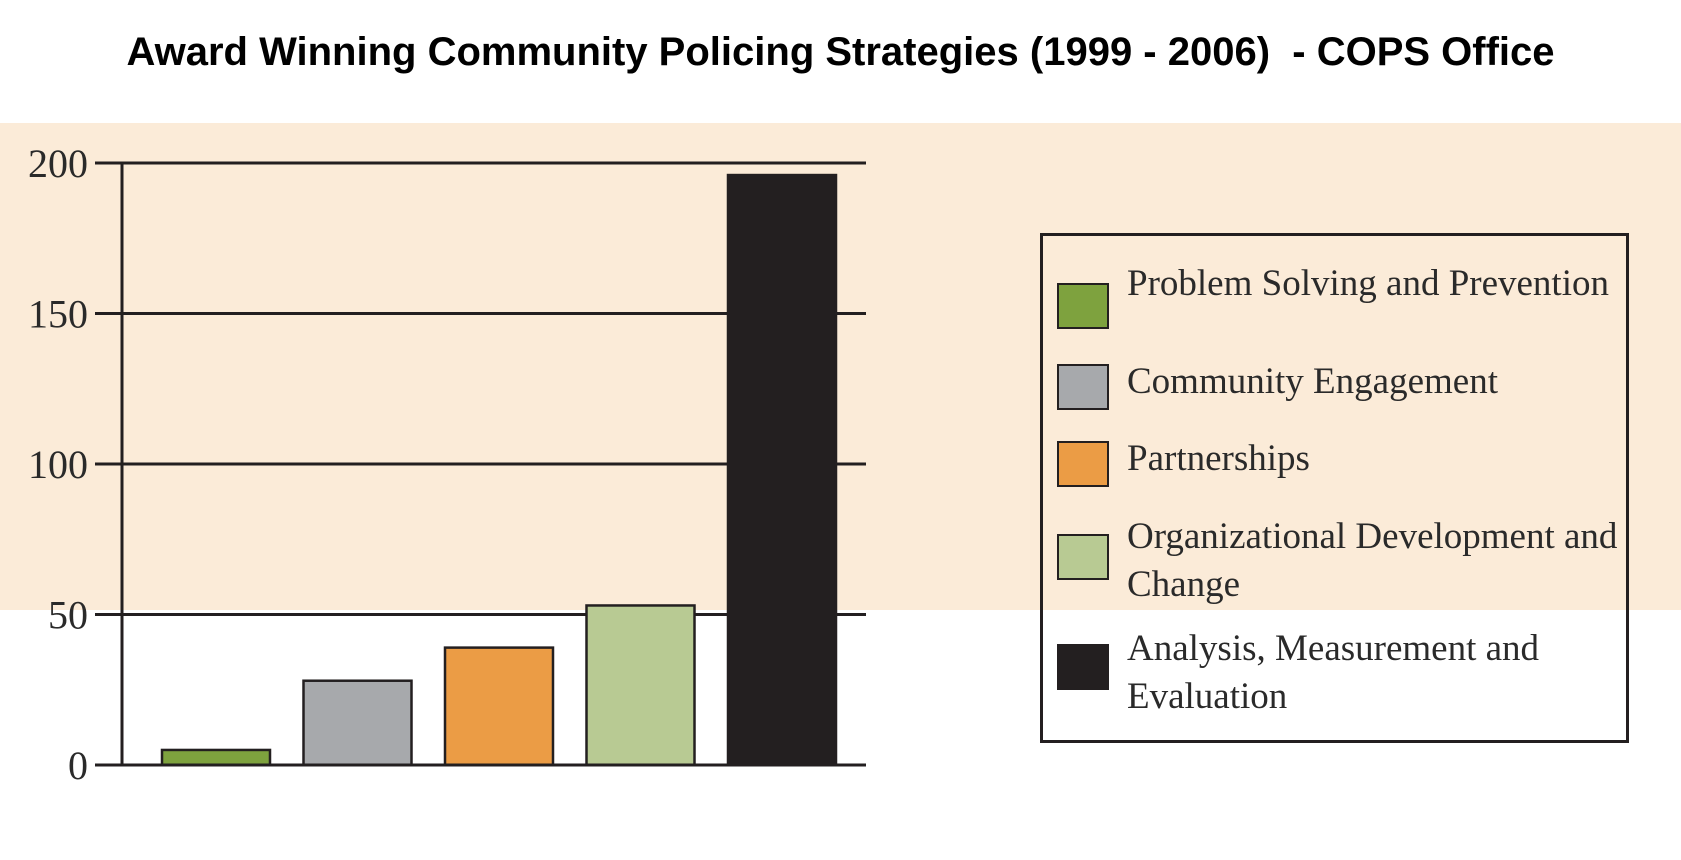 The width and height of the screenshot is (1681, 860). Describe the element at coordinates (1372, 560) in the screenshot. I see `legend-label: Organizational Development and Change` at that location.